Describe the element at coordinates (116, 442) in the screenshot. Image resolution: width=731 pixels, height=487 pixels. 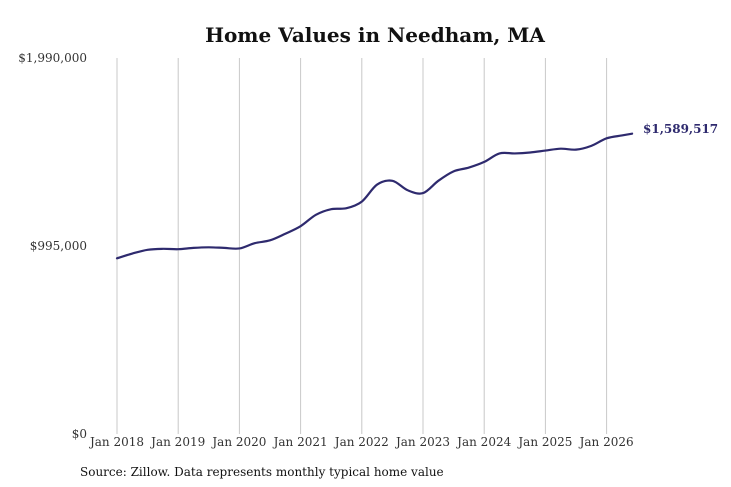
I see `x-tick-label: Jan 2018` at that location.